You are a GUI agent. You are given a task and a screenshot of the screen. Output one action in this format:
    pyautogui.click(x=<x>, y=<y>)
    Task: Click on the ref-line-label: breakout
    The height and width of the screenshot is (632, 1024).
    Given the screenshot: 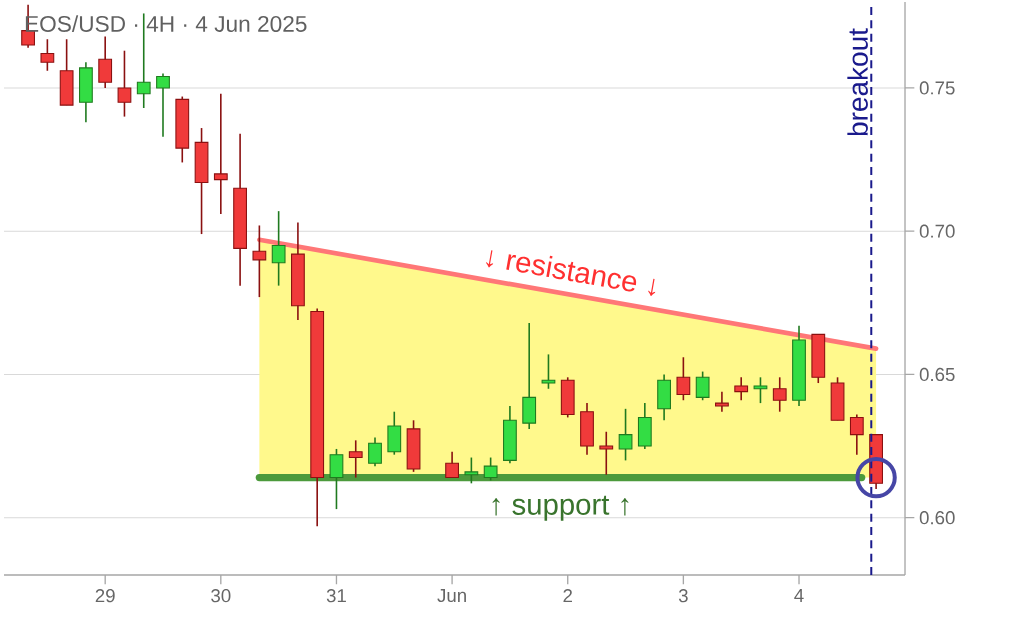 What is the action you would take?
    pyautogui.click(x=857, y=82)
    